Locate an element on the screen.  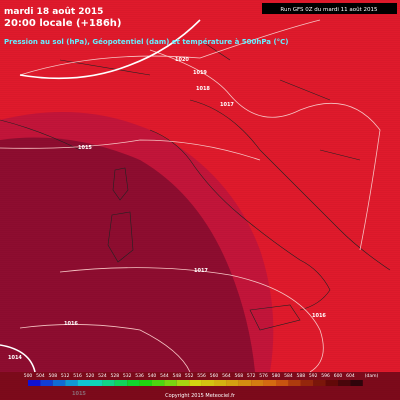
scale-label: 540 is located at coordinates (152, 376).